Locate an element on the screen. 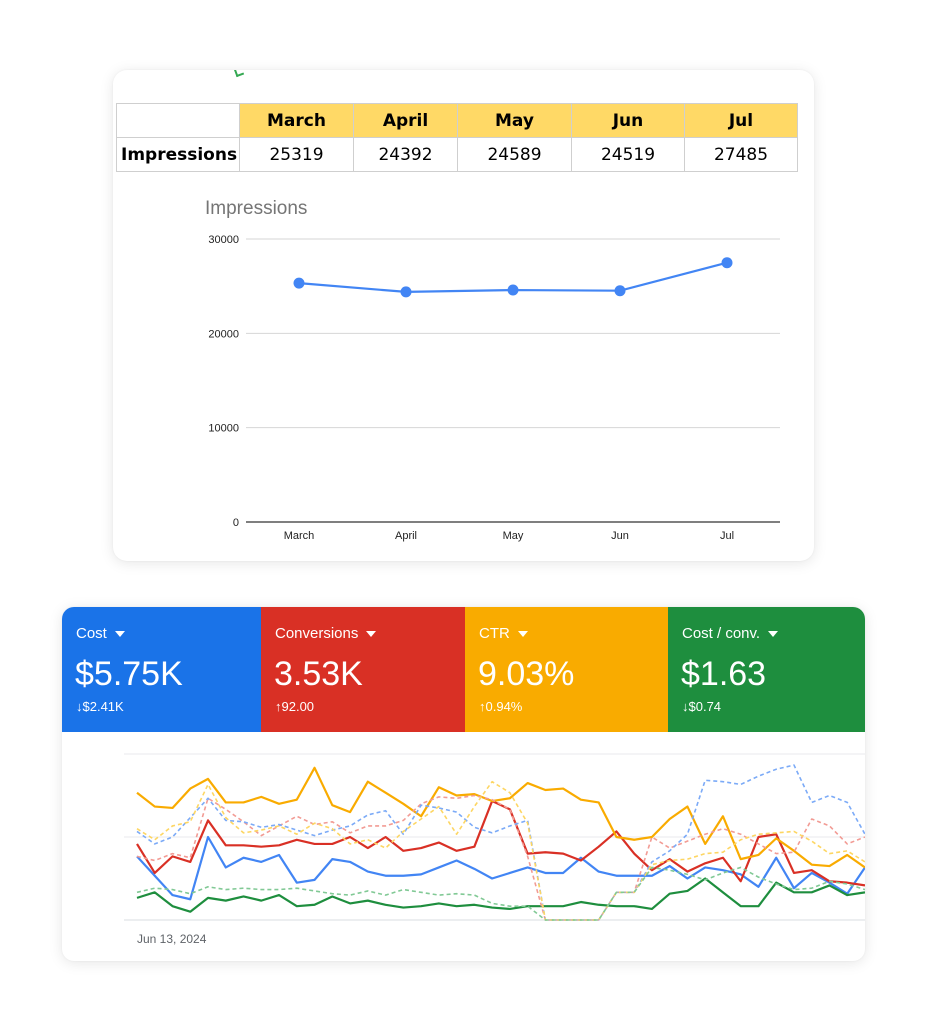 The width and height of the screenshot is (935, 1024). metric-delta: ↓$2.41K is located at coordinates (100, 706).